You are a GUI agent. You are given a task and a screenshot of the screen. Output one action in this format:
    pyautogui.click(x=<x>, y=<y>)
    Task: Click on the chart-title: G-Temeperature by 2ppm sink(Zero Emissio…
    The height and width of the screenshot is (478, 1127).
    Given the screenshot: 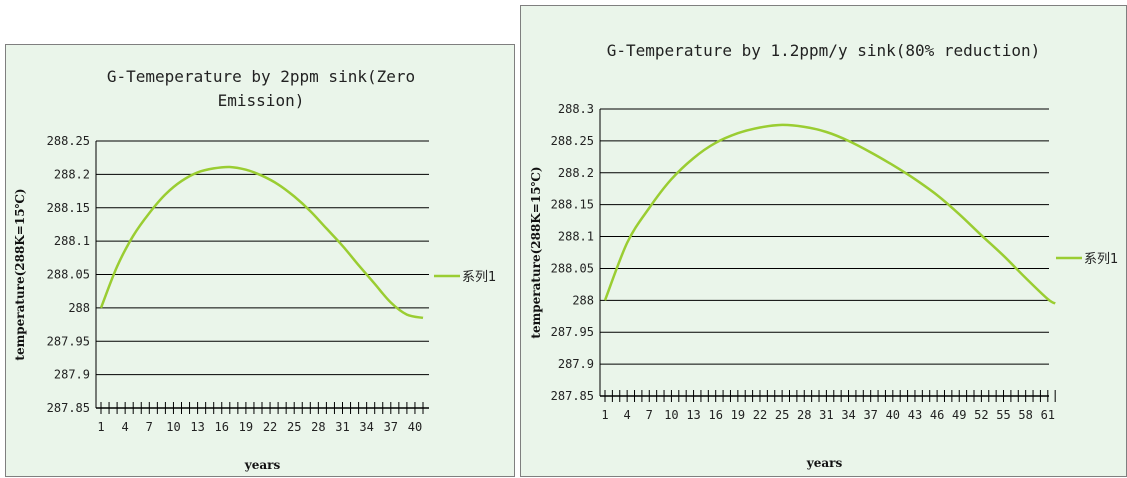 What is the action you would take?
    pyautogui.click(x=261, y=89)
    